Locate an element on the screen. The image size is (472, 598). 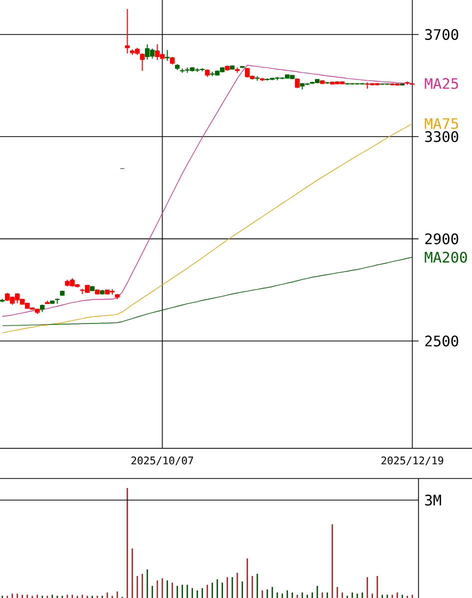
y-tick-label: 2900 is located at coordinates (441, 238).